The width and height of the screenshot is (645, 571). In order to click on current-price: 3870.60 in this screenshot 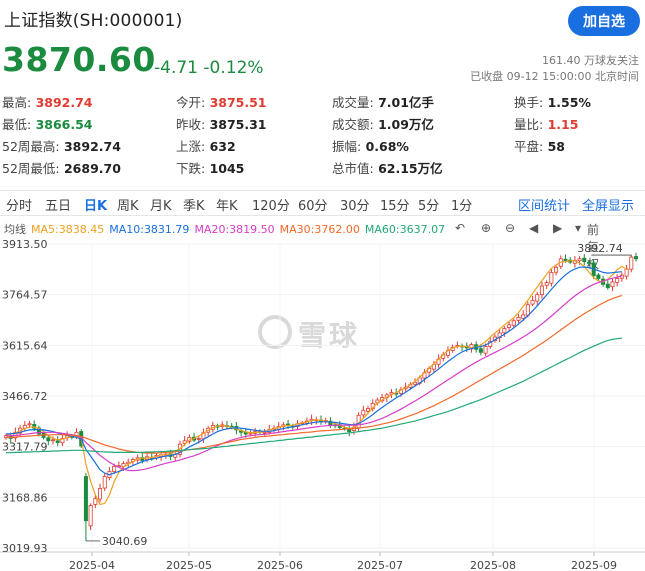, I will do `click(79, 59)`.